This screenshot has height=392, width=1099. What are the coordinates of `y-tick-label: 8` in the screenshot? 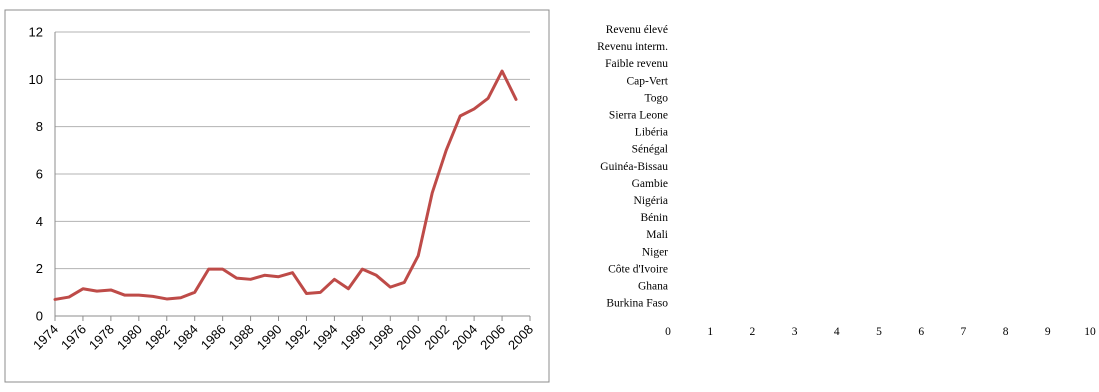 It's located at (39, 126).